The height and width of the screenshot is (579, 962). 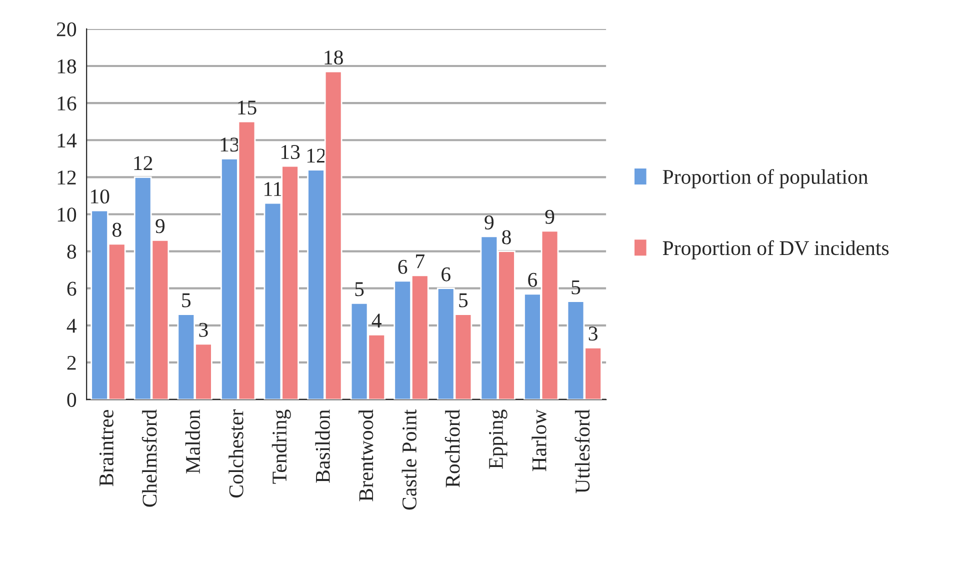 I want to click on y-tick-label: 2, so click(x=71, y=363).